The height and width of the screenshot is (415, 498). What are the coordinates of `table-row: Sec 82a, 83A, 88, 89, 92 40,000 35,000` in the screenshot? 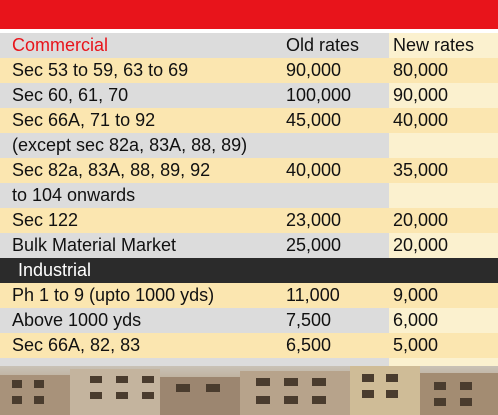 It's located at (249, 170).